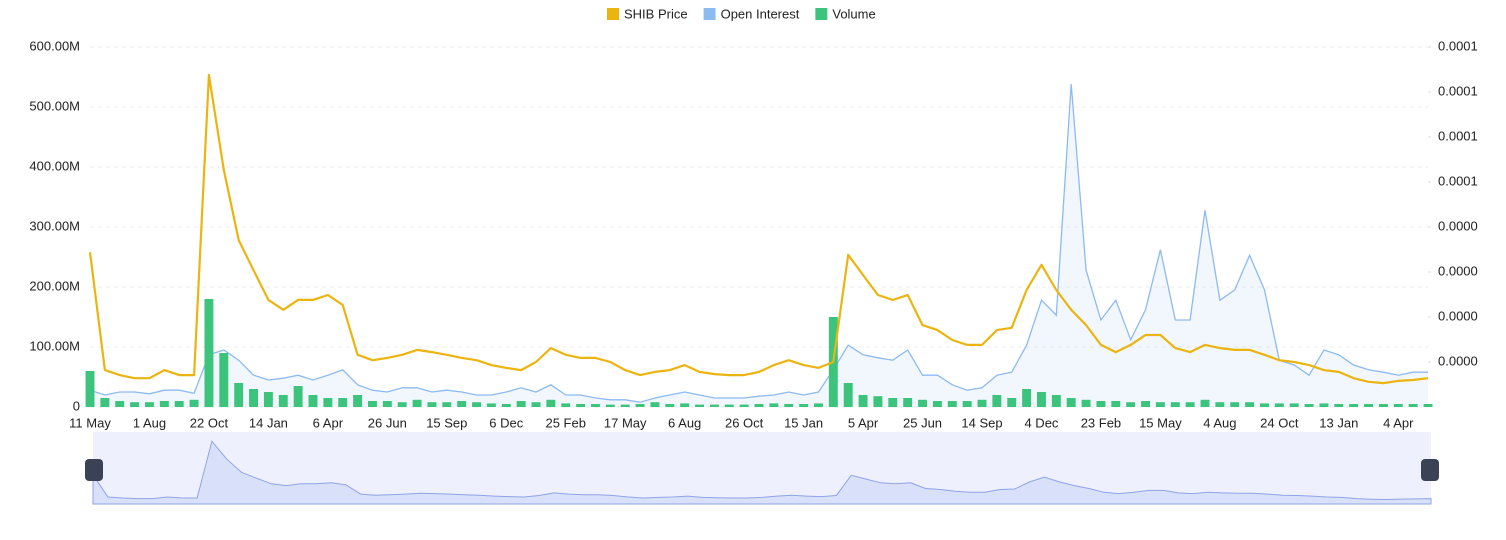  I want to click on legend-label: Open Interest, so click(760, 13).